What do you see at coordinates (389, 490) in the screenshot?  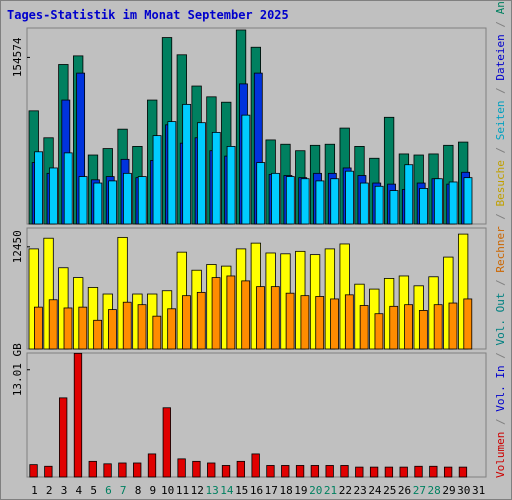 I see `x-tick-label-day-25: 25` at bounding box center [389, 490].